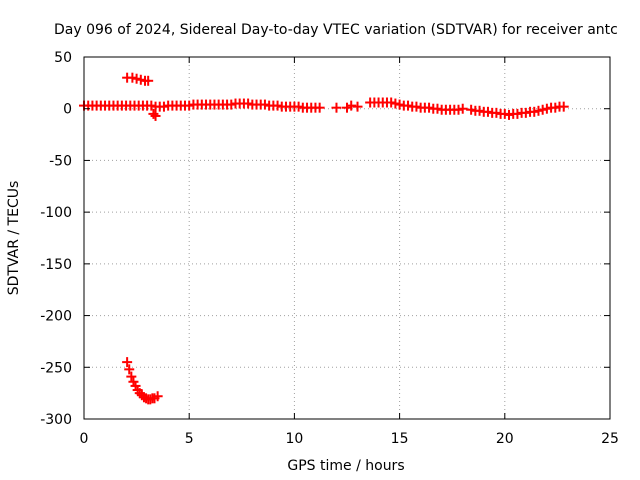 This screenshot has height=480, width=640. What do you see at coordinates (56, 368) in the screenshot?
I see `y-tick-label: -250` at bounding box center [56, 368].